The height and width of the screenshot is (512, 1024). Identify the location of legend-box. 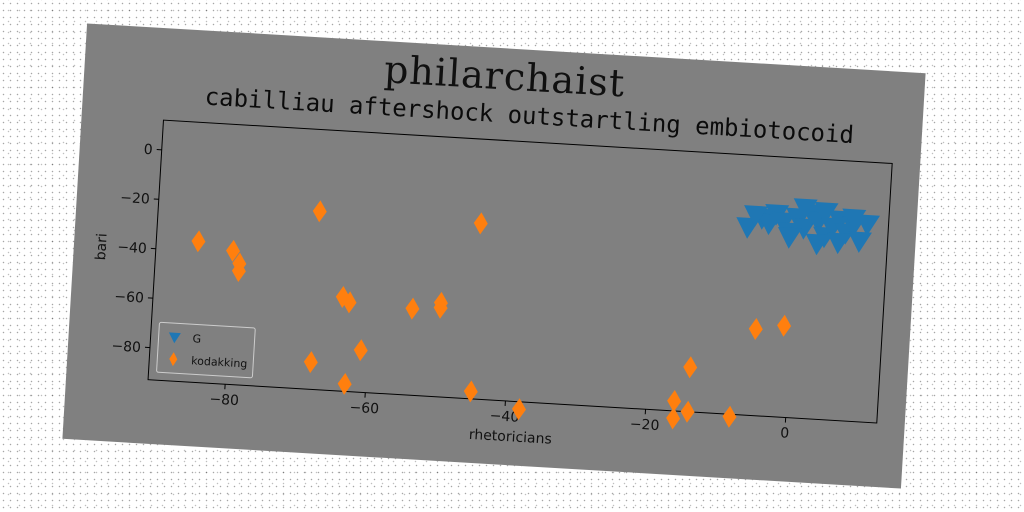
(206, 350).